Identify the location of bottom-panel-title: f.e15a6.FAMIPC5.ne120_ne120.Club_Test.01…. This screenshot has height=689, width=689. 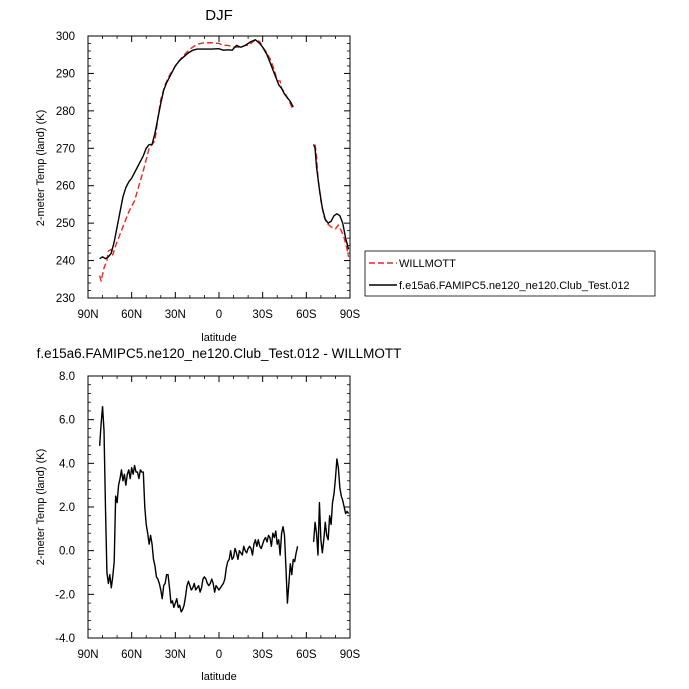
(219, 353).